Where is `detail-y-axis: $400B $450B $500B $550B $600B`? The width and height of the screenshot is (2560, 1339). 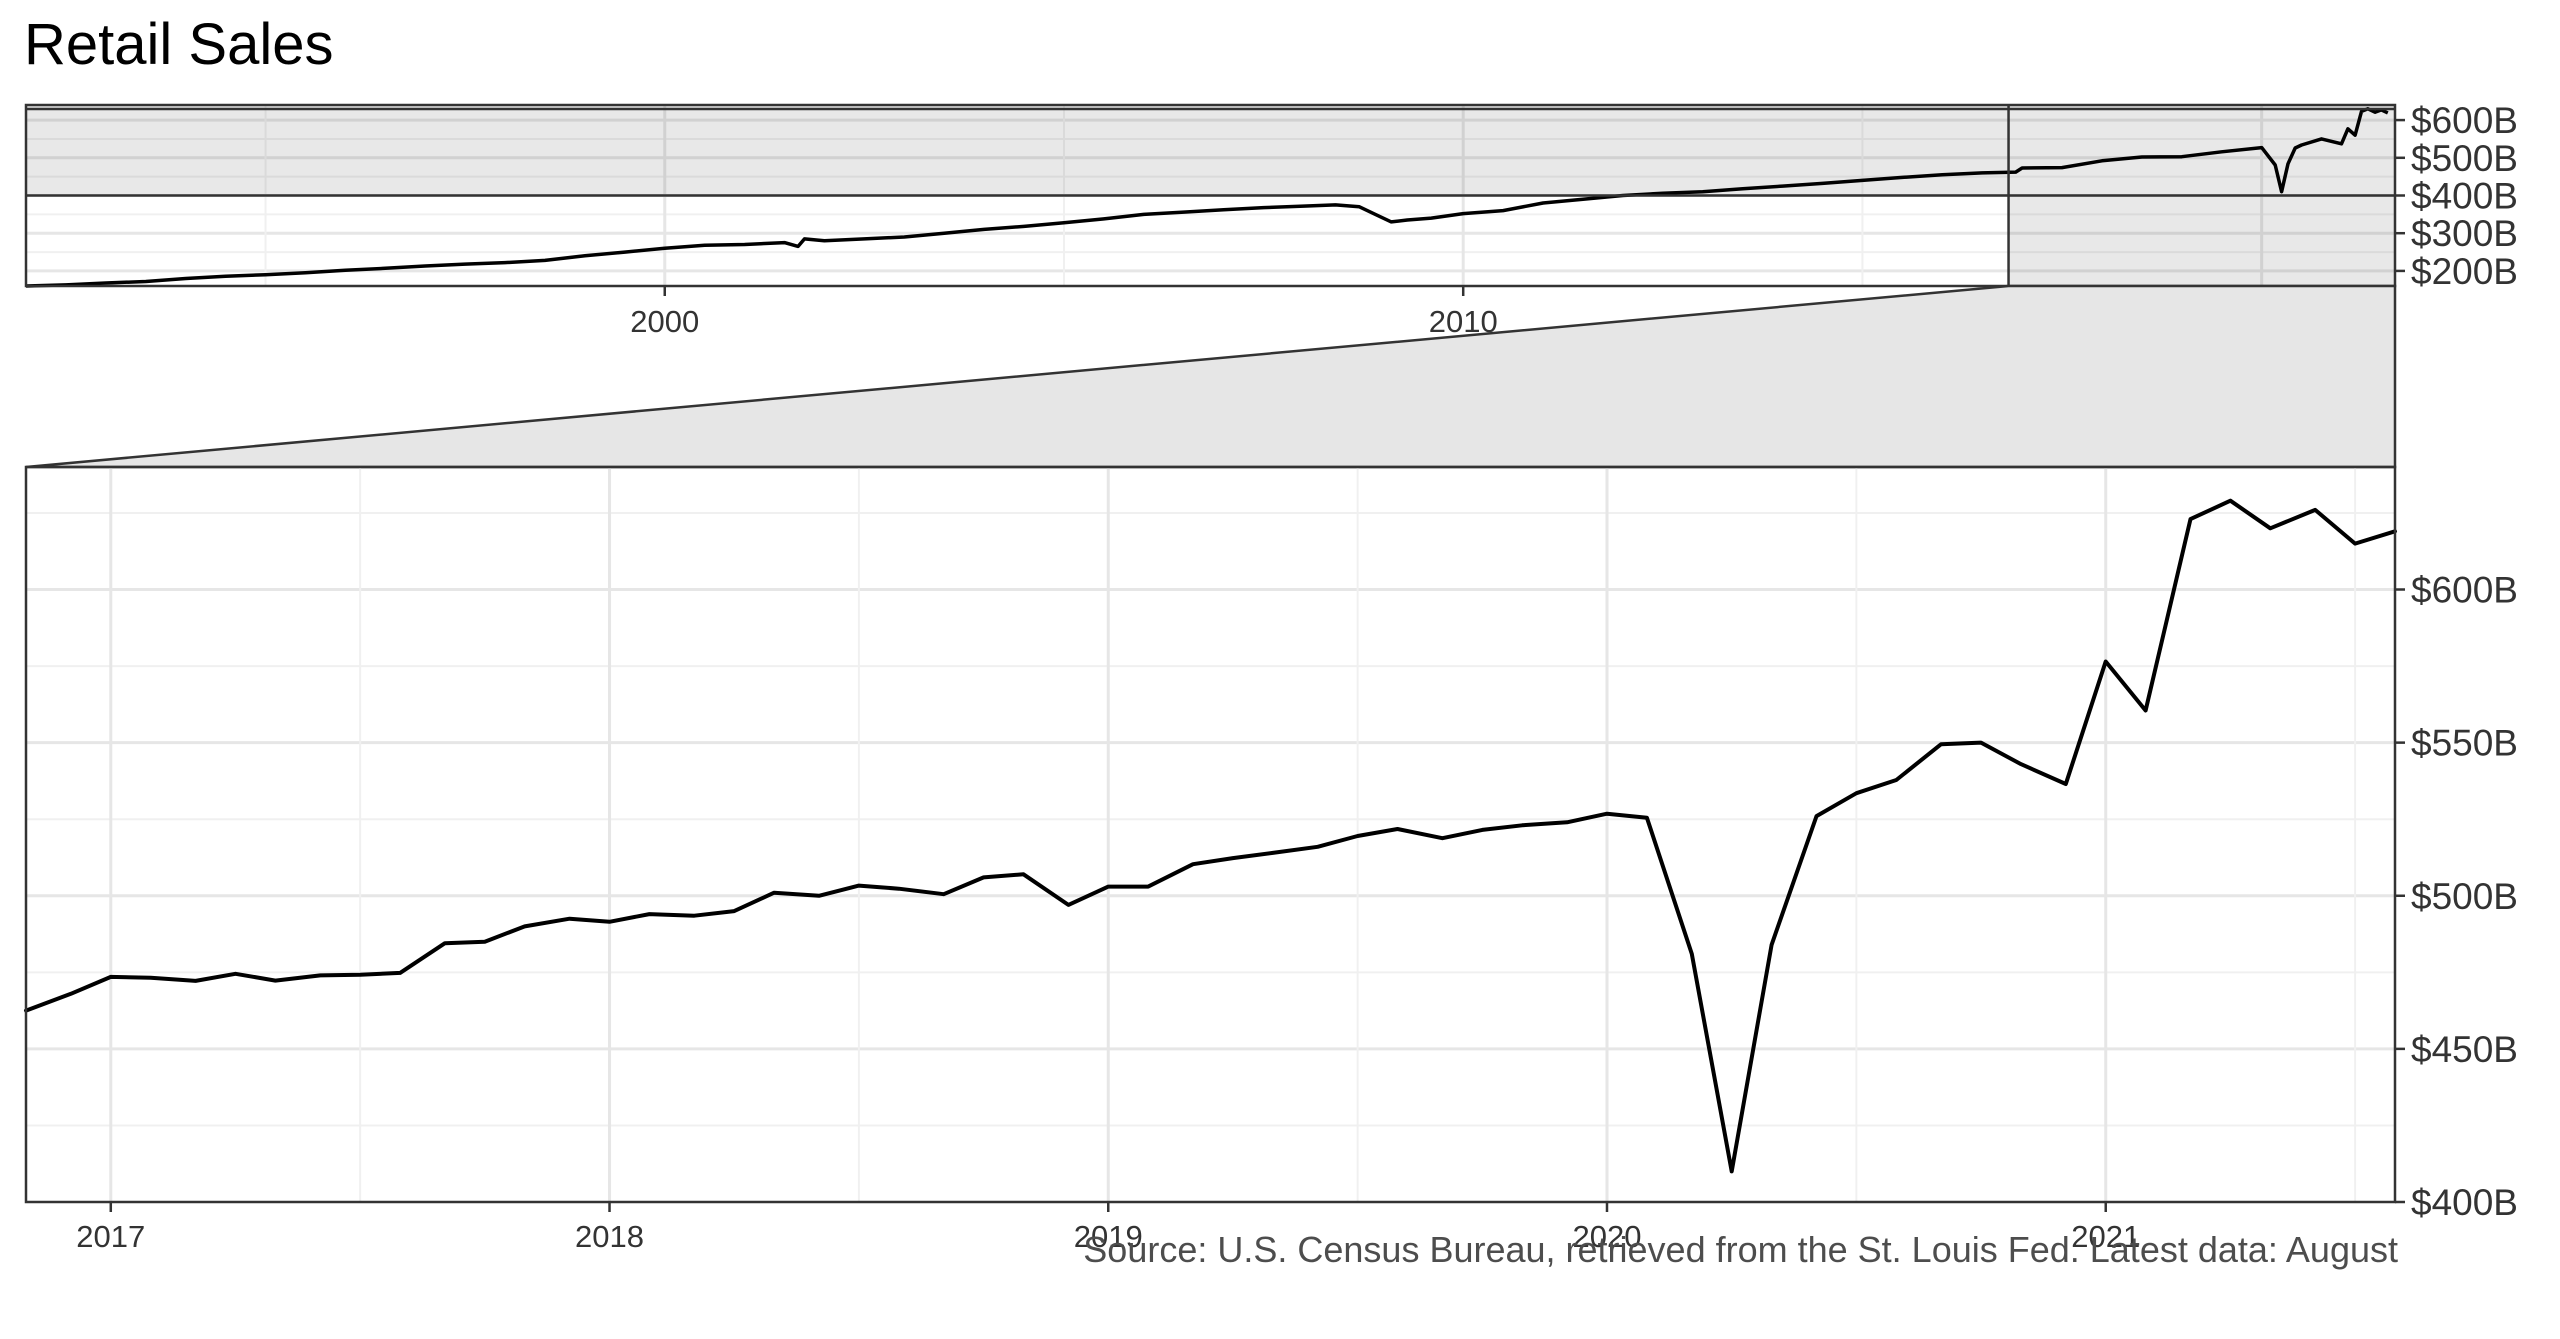
detail-y-axis: $400B $450B $500B $550B $600B is located at coordinates (2456, 896).